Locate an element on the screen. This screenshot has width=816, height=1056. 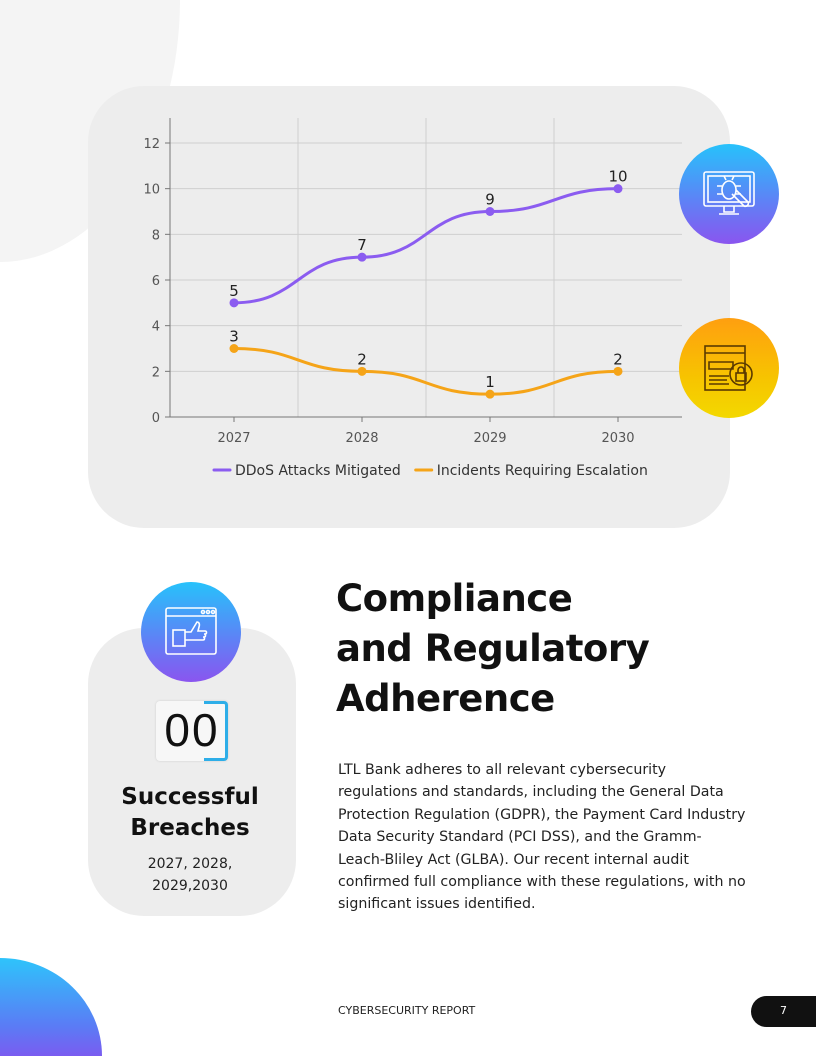
data-label: 3 is located at coordinates (234, 337).